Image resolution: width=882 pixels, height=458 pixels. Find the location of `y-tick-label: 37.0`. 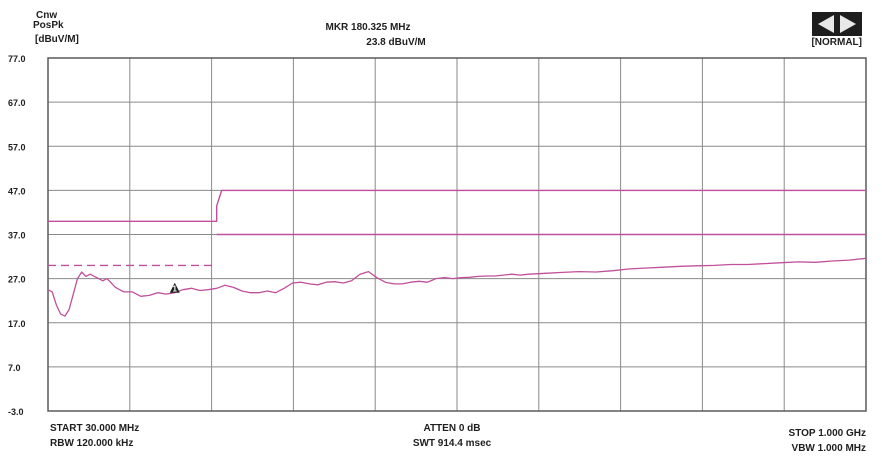

y-tick-label: 37.0 is located at coordinates (17, 236).